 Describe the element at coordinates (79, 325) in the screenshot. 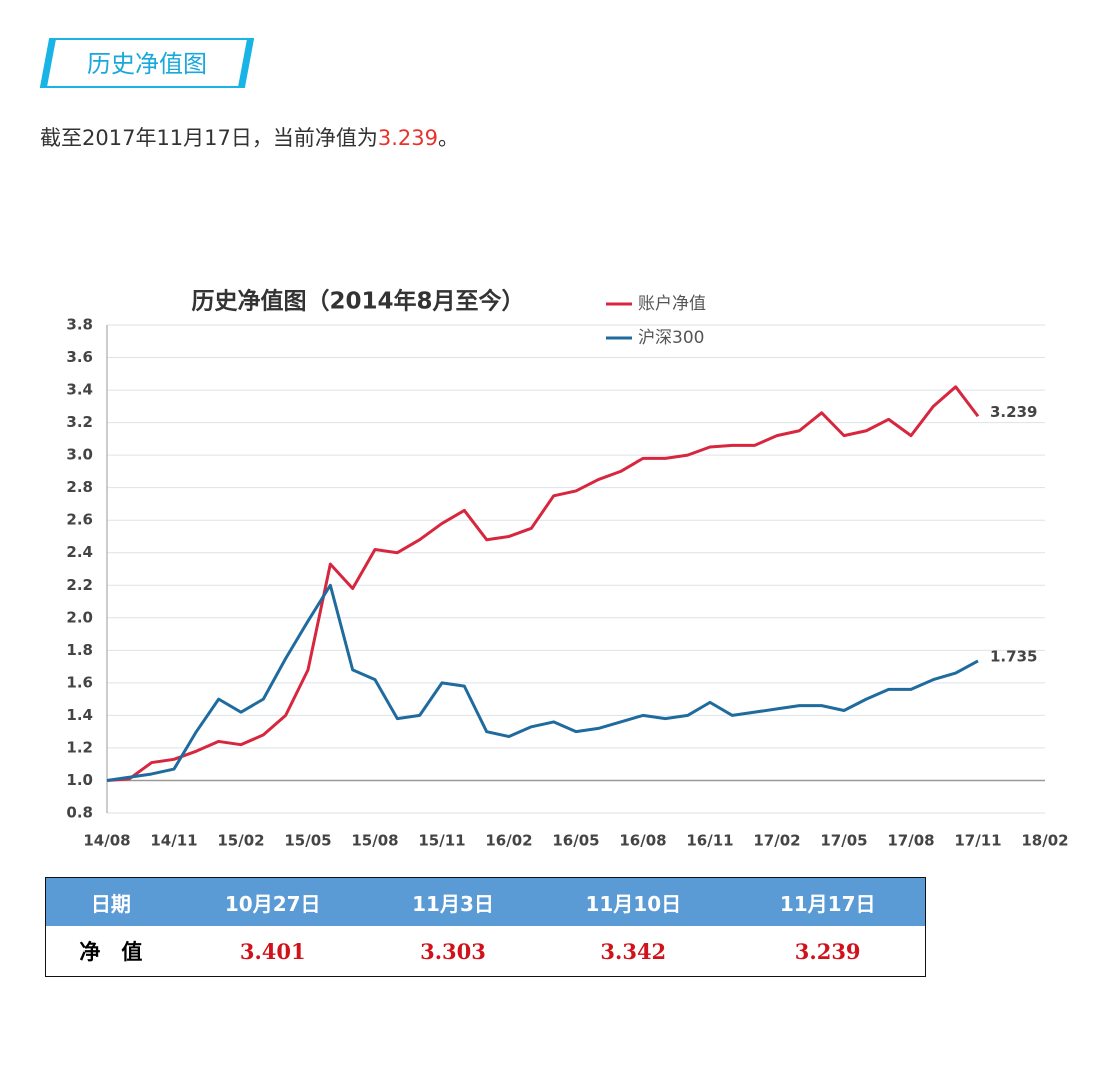

I see `y-tick-label: 3.8` at that location.